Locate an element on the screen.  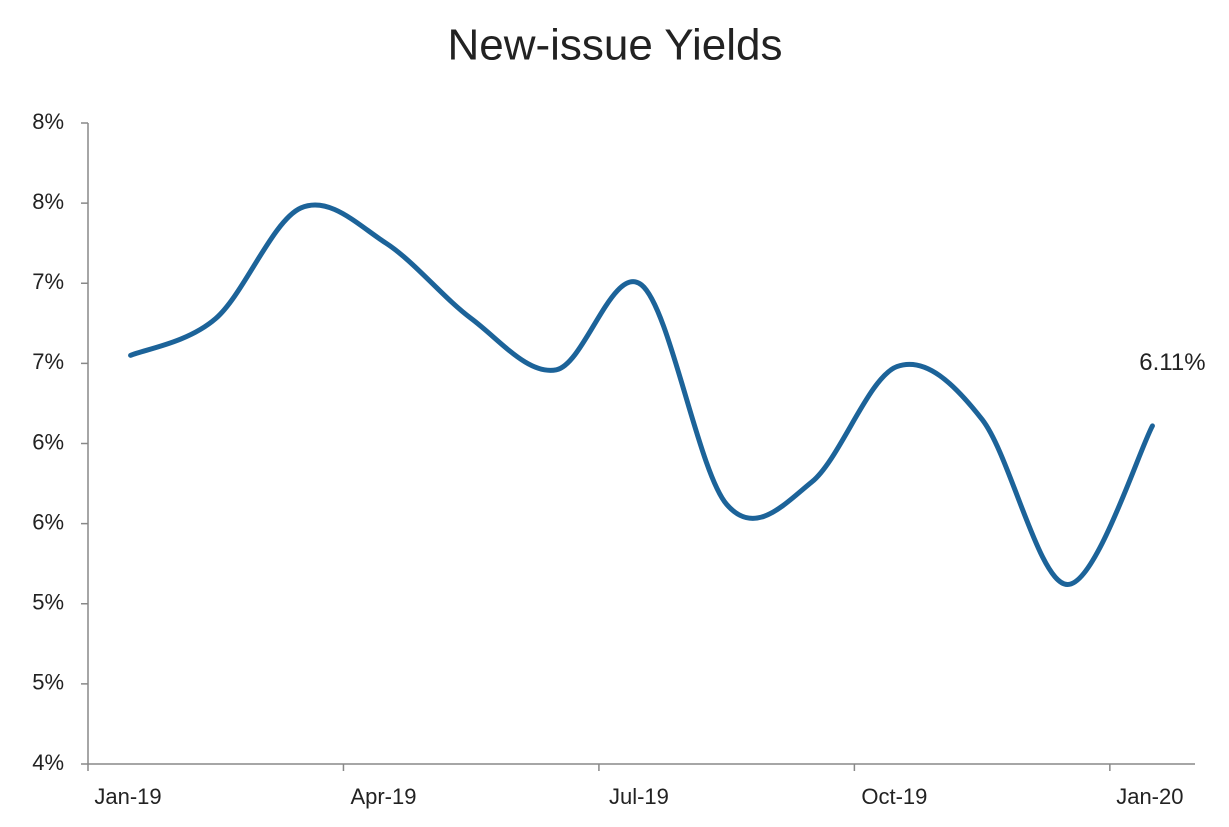
x-tick-label: Jan-20 is located at coordinates (1149, 796).